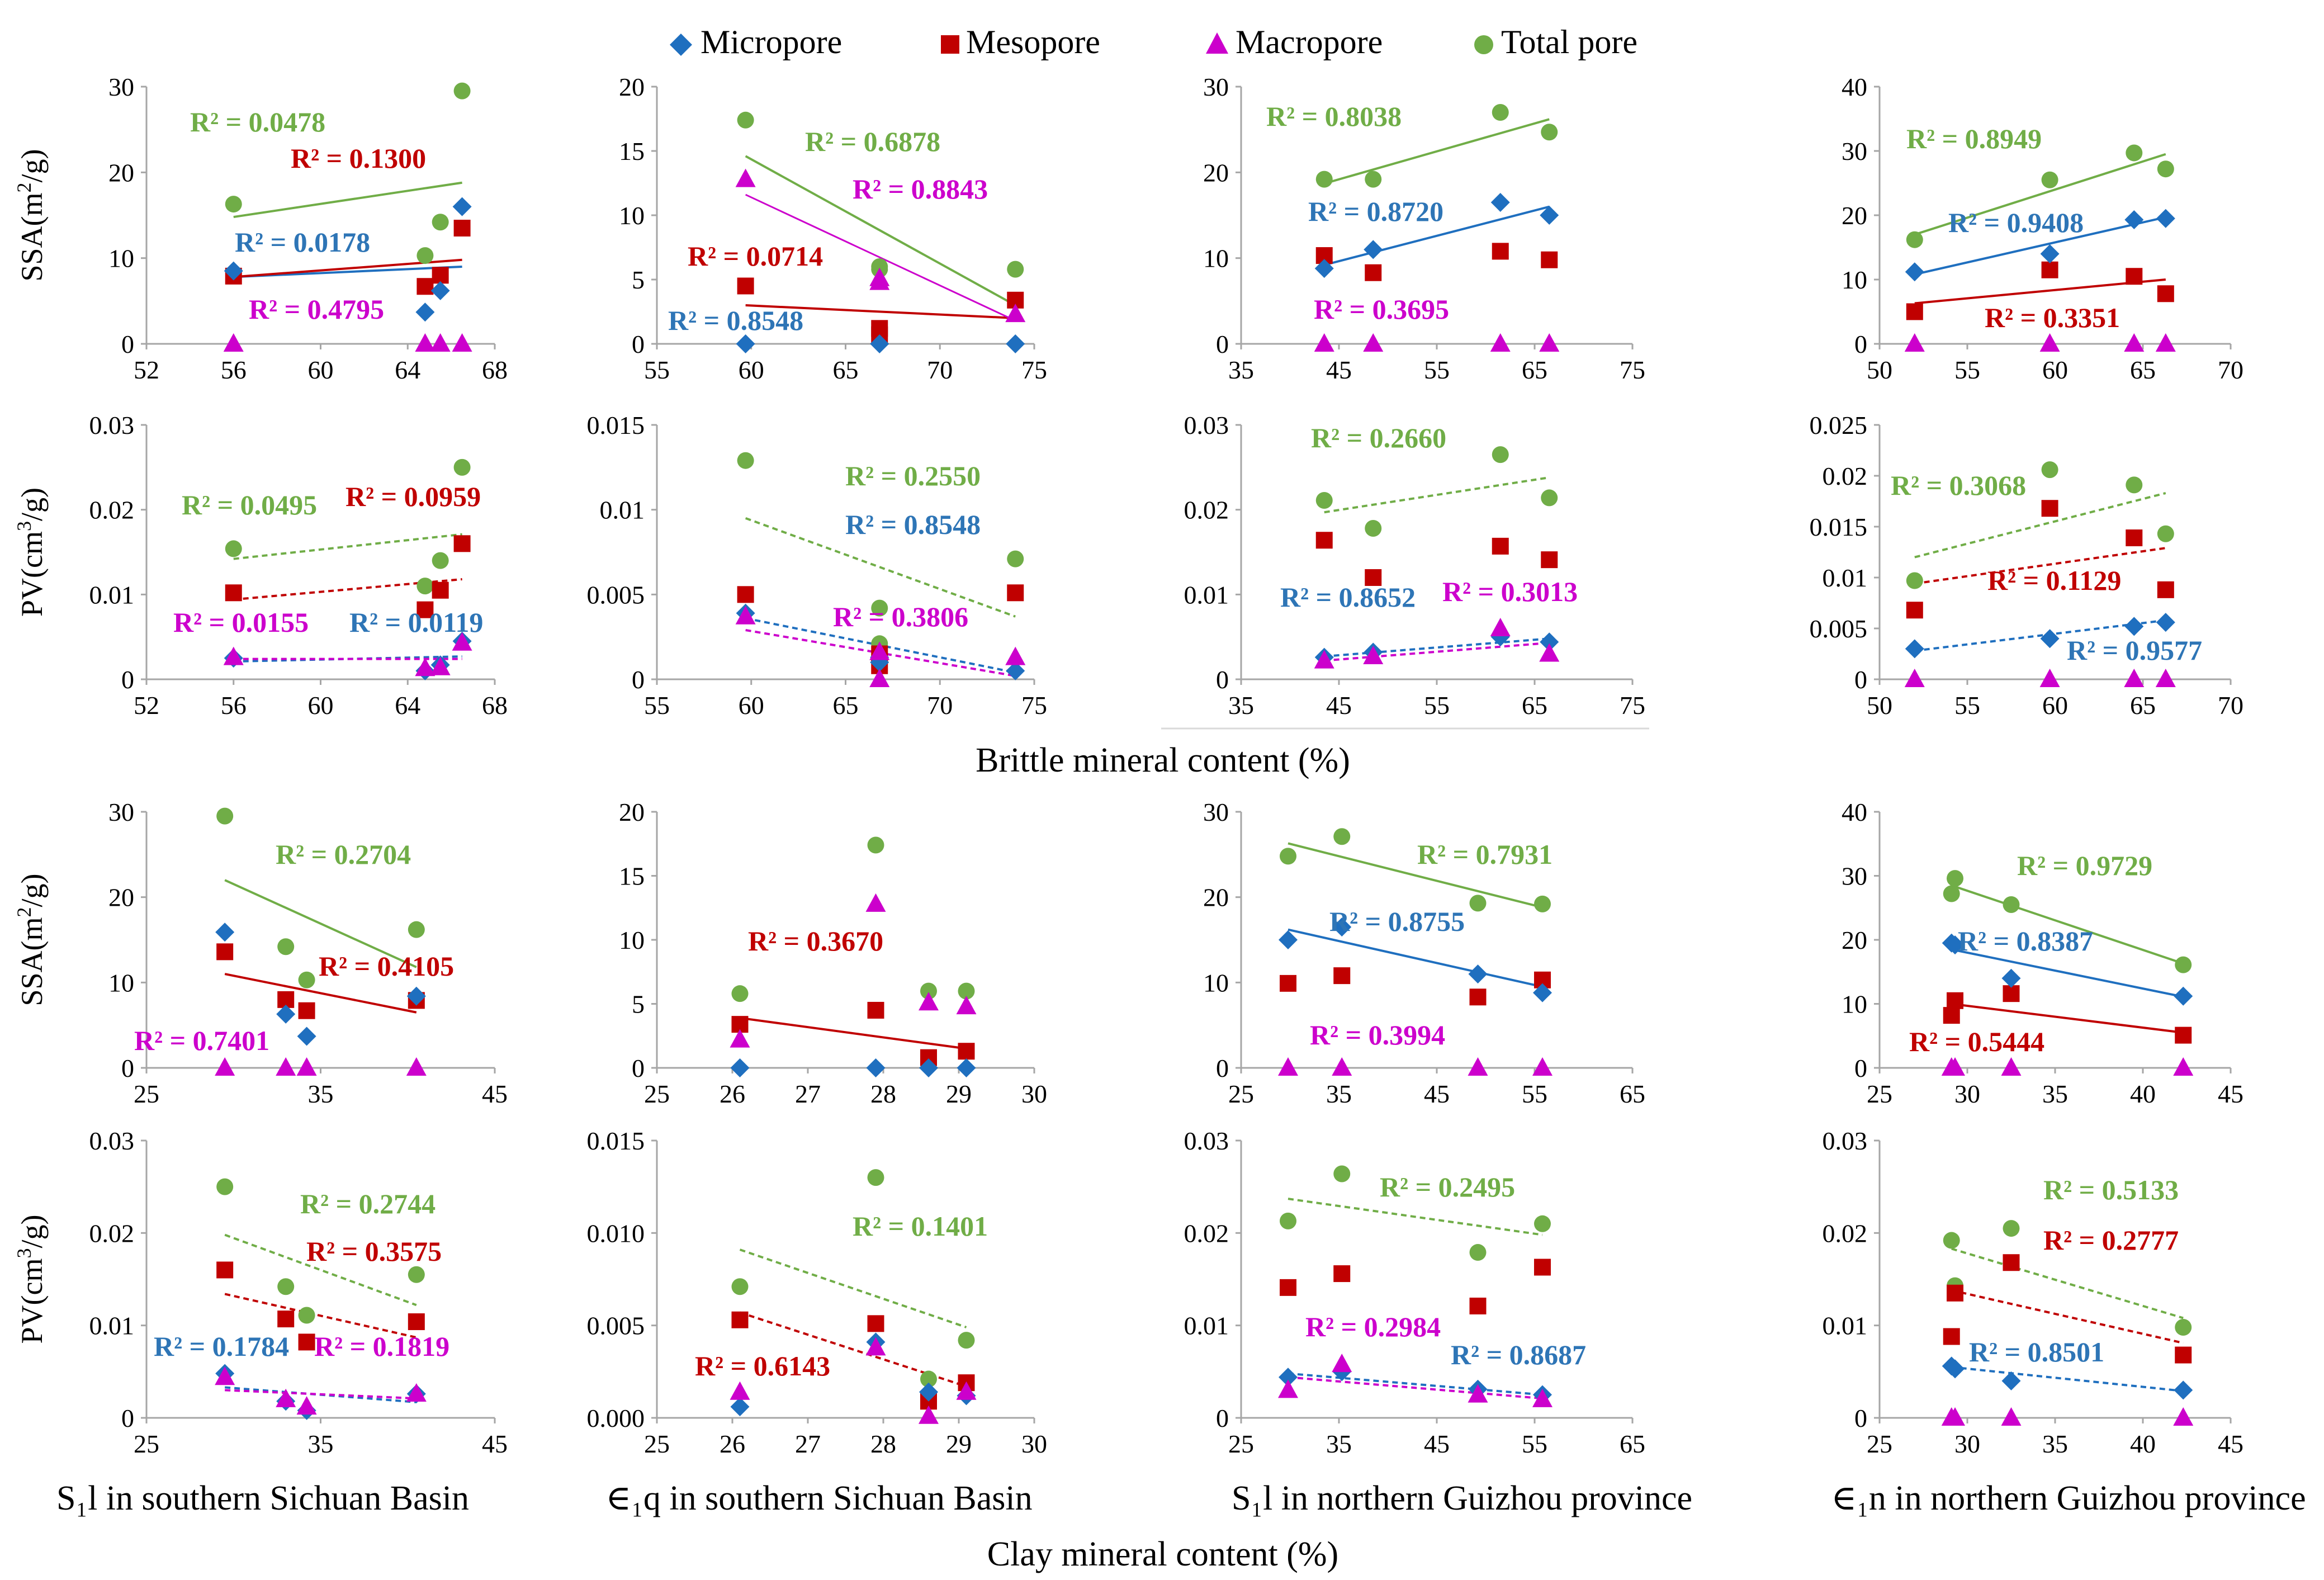 The height and width of the screenshot is (1580, 2324). What do you see at coordinates (1447, 1187) in the screenshot?
I see `r2-label-total: R² = 0.2495` at bounding box center [1447, 1187].